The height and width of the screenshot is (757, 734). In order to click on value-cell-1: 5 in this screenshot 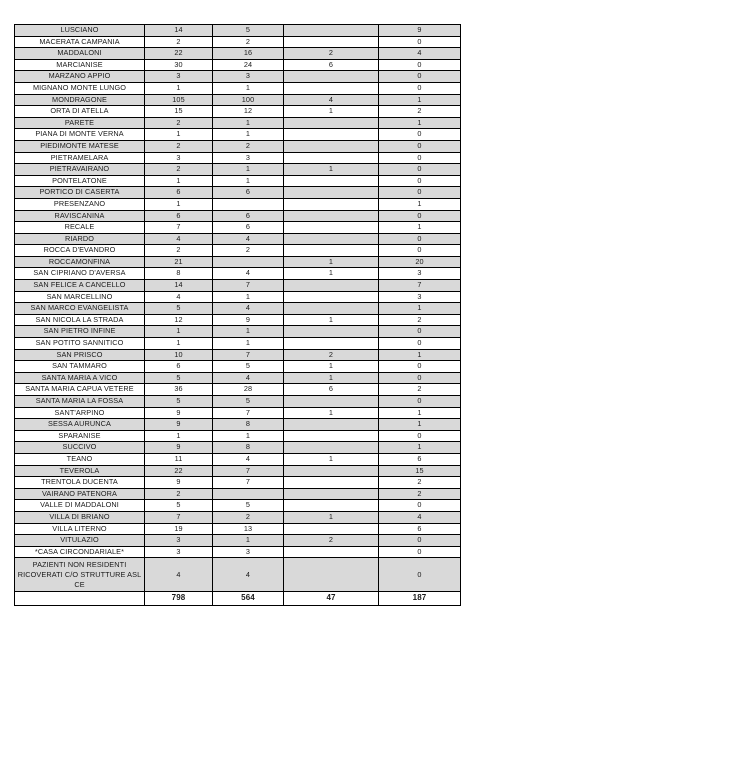, I will do `click(178, 401)`.